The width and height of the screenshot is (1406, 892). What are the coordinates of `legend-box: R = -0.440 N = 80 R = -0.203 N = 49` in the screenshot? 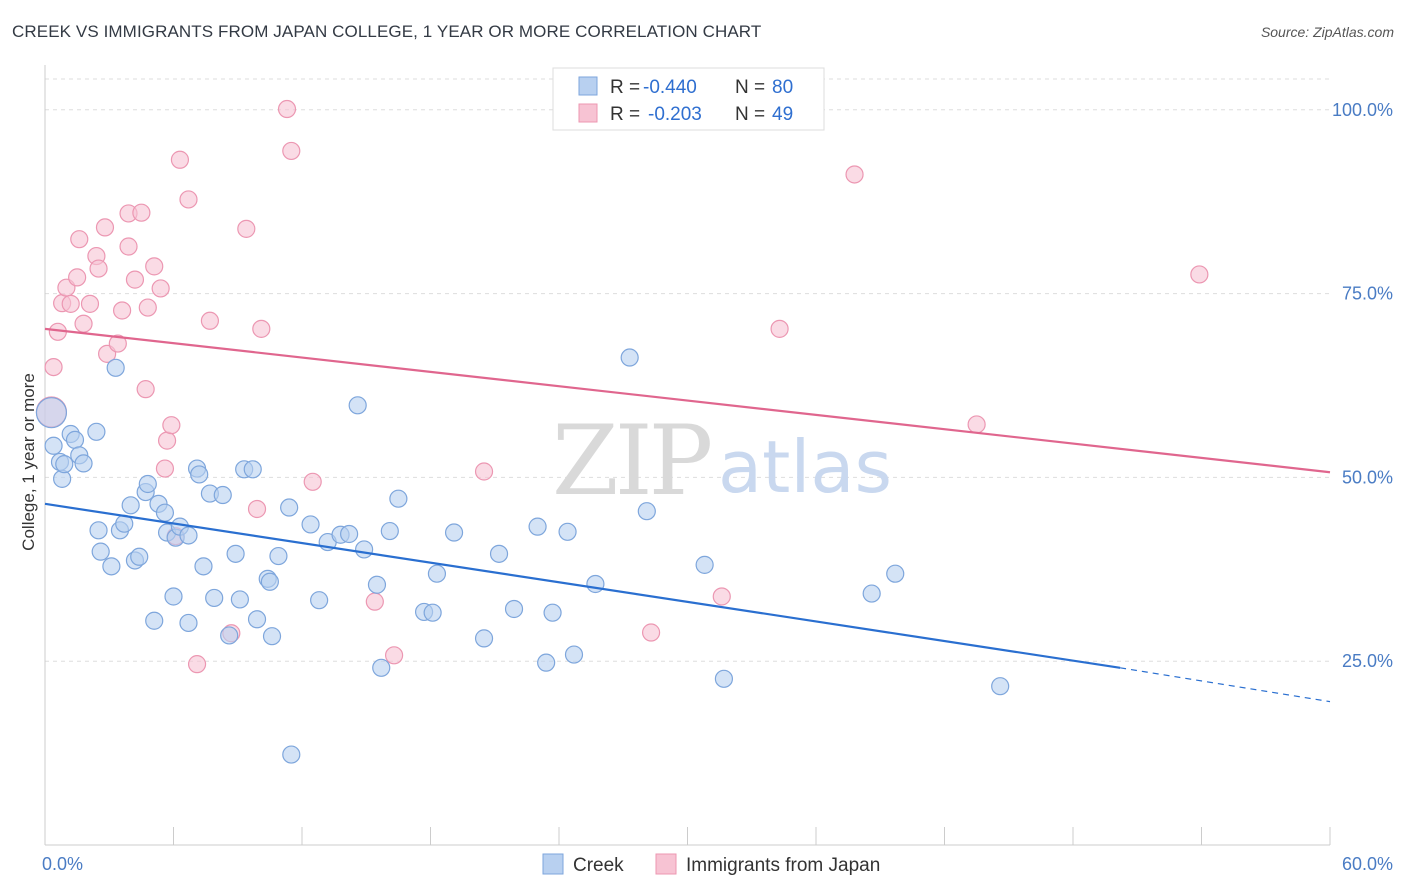 It's located at (688, 99).